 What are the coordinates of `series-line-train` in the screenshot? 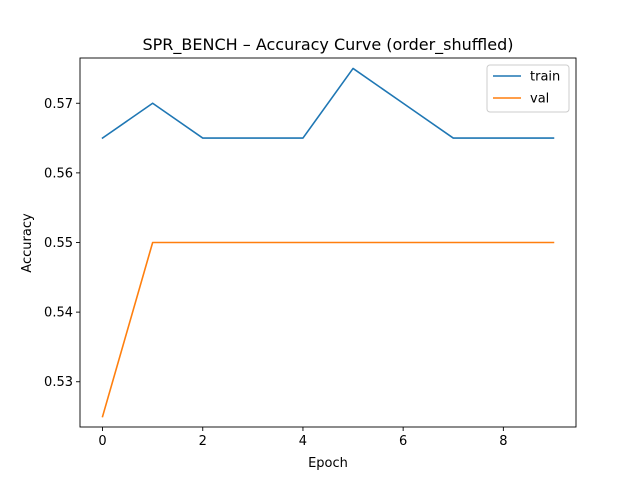 It's located at (328, 103).